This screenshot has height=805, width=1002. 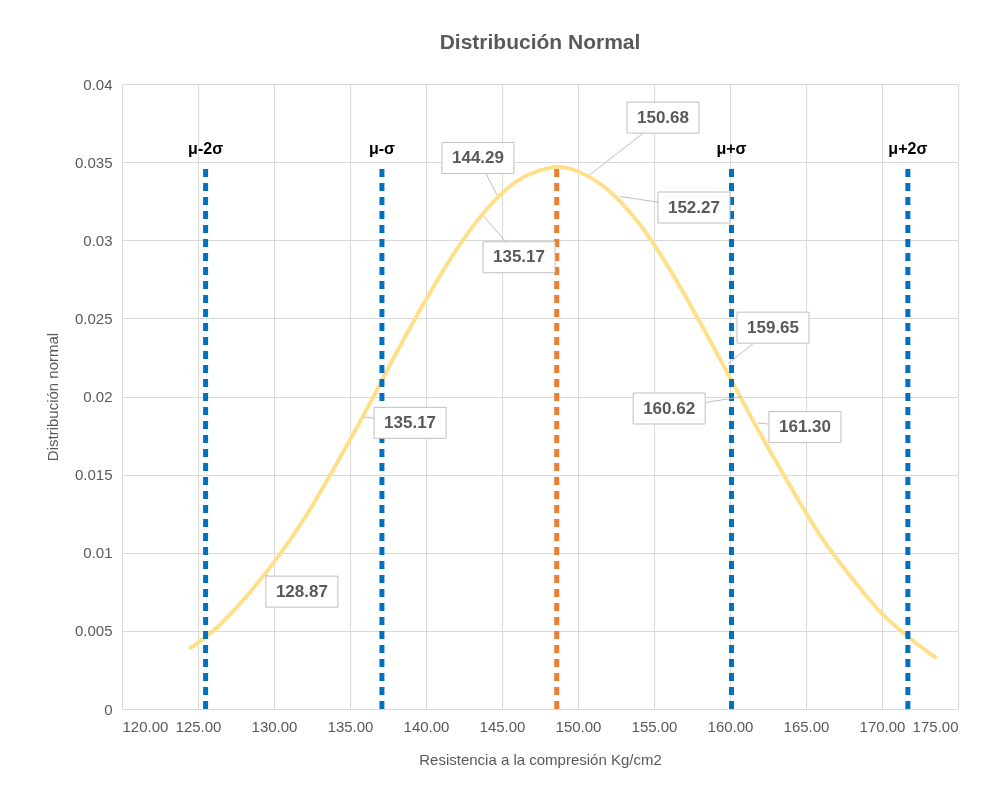 I want to click on ref-line-label: μ-2σ, so click(x=206, y=148).